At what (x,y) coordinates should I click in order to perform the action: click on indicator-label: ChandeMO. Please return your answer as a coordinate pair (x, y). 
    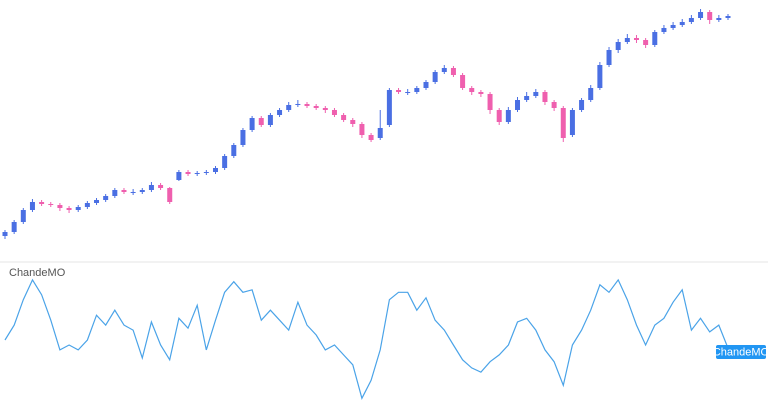
    Looking at the image, I should click on (37, 273).